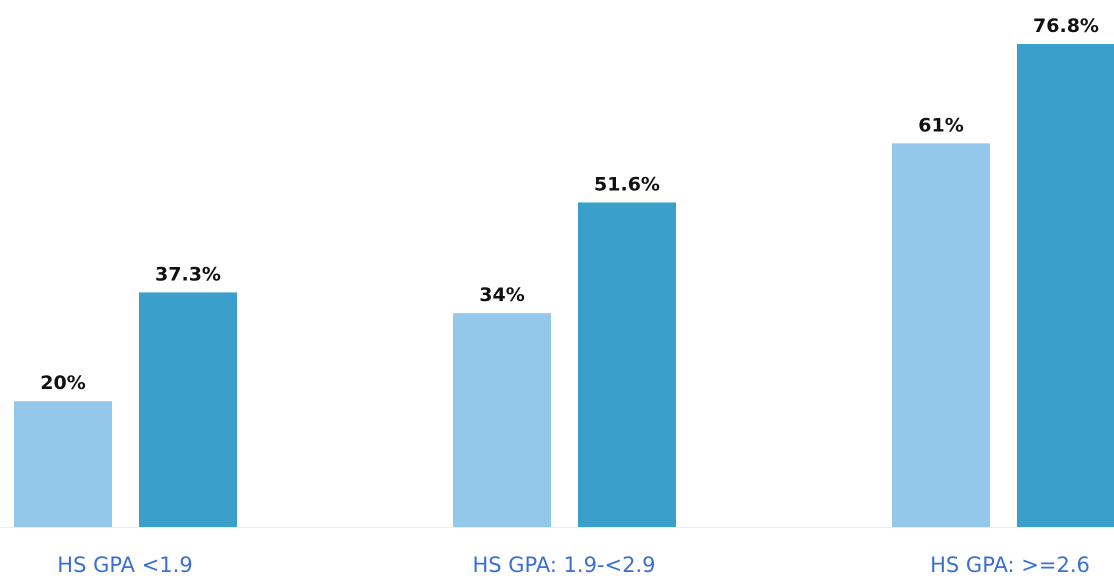  I want to click on value-label: 51.6%, so click(627, 184).